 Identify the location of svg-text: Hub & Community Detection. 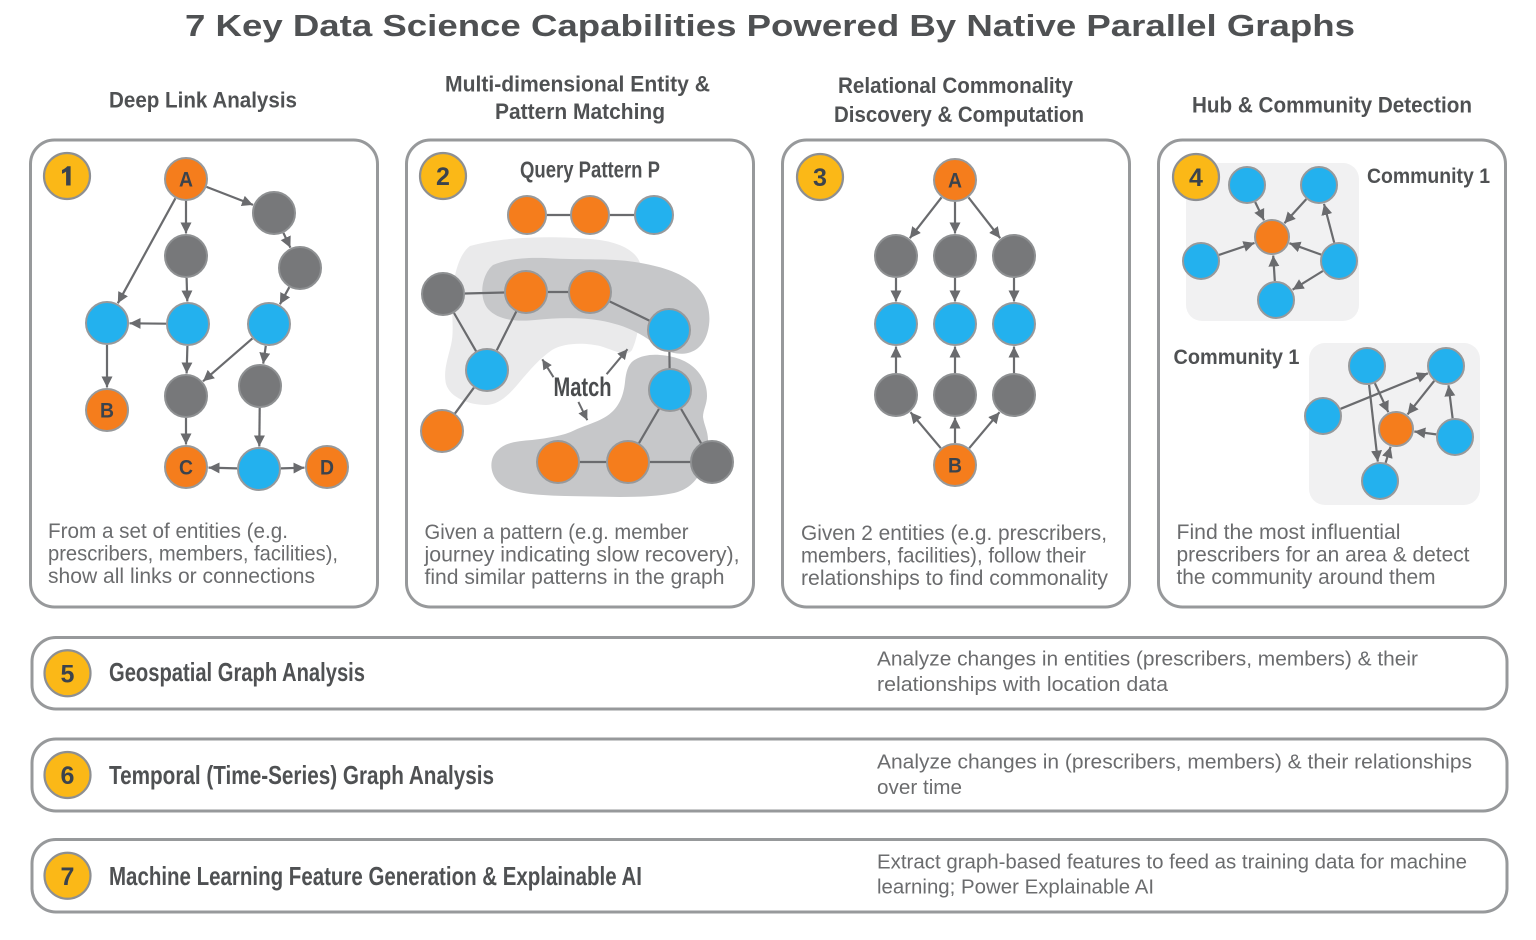
(1332, 105).